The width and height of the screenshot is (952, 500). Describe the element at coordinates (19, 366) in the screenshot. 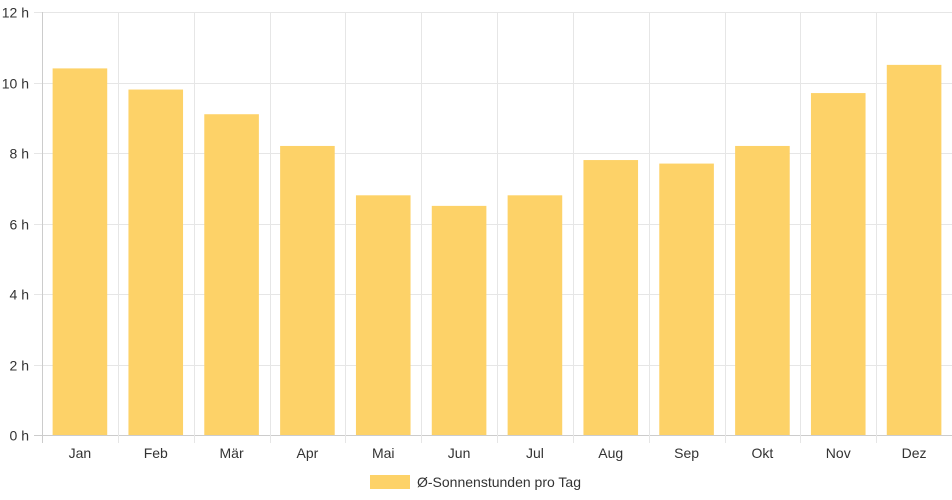

I see `y-tick-label: 2 h` at that location.